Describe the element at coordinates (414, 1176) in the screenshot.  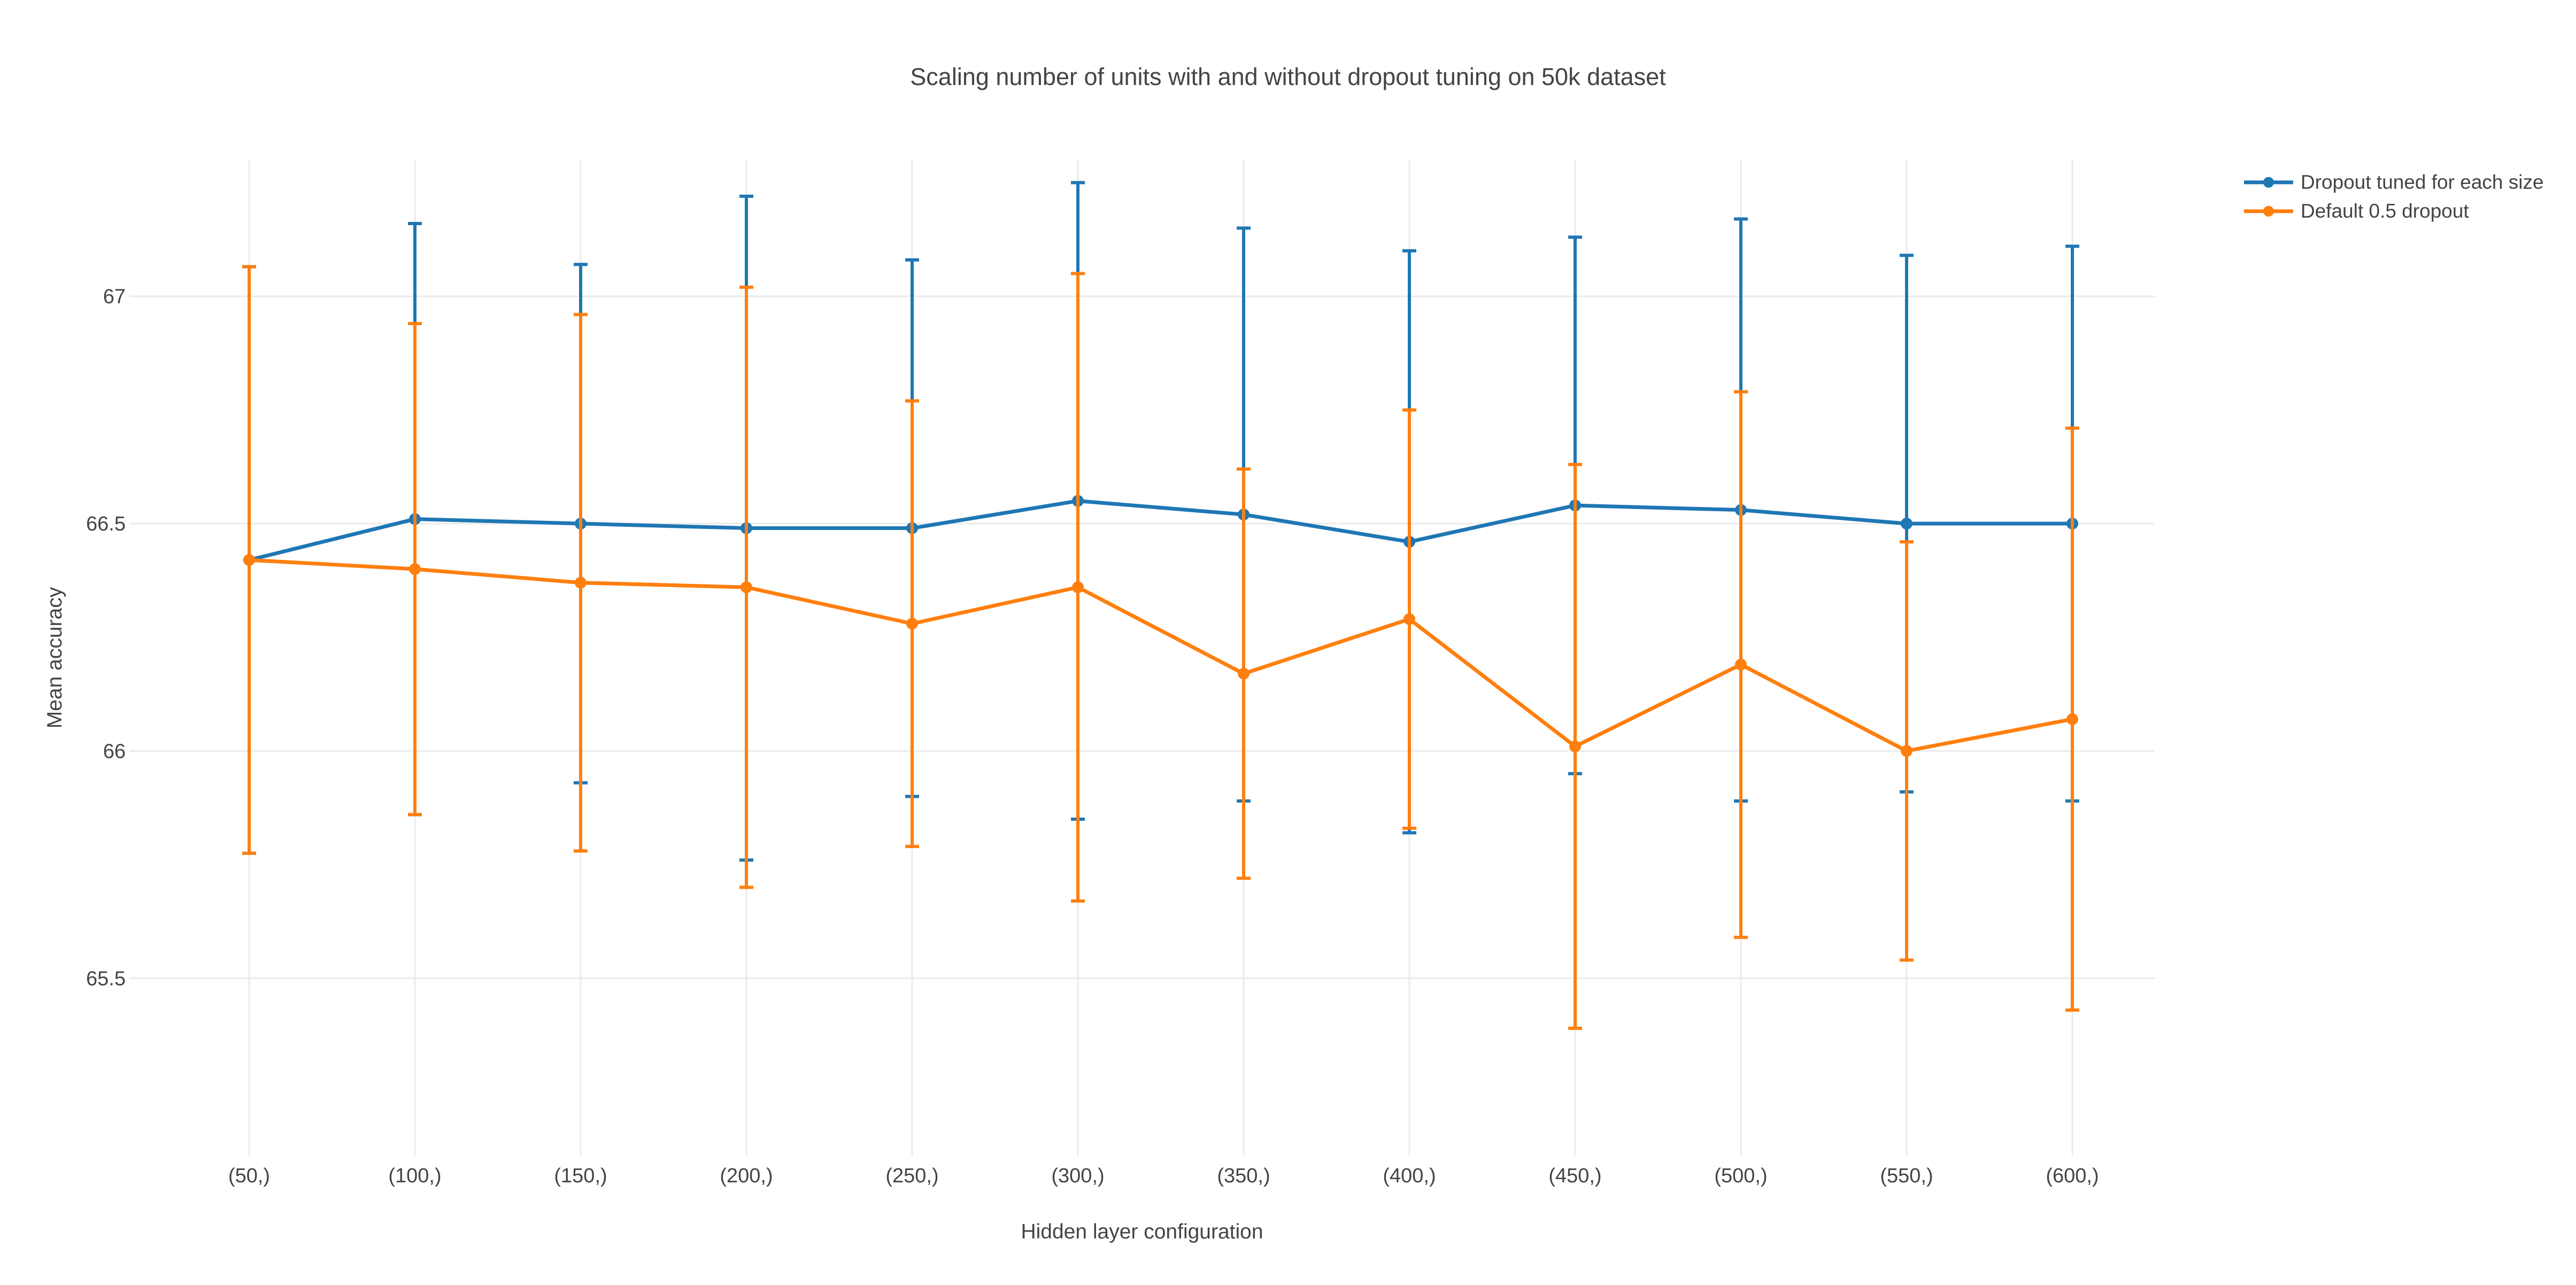
I see `x-tick-label: (100,)` at that location.